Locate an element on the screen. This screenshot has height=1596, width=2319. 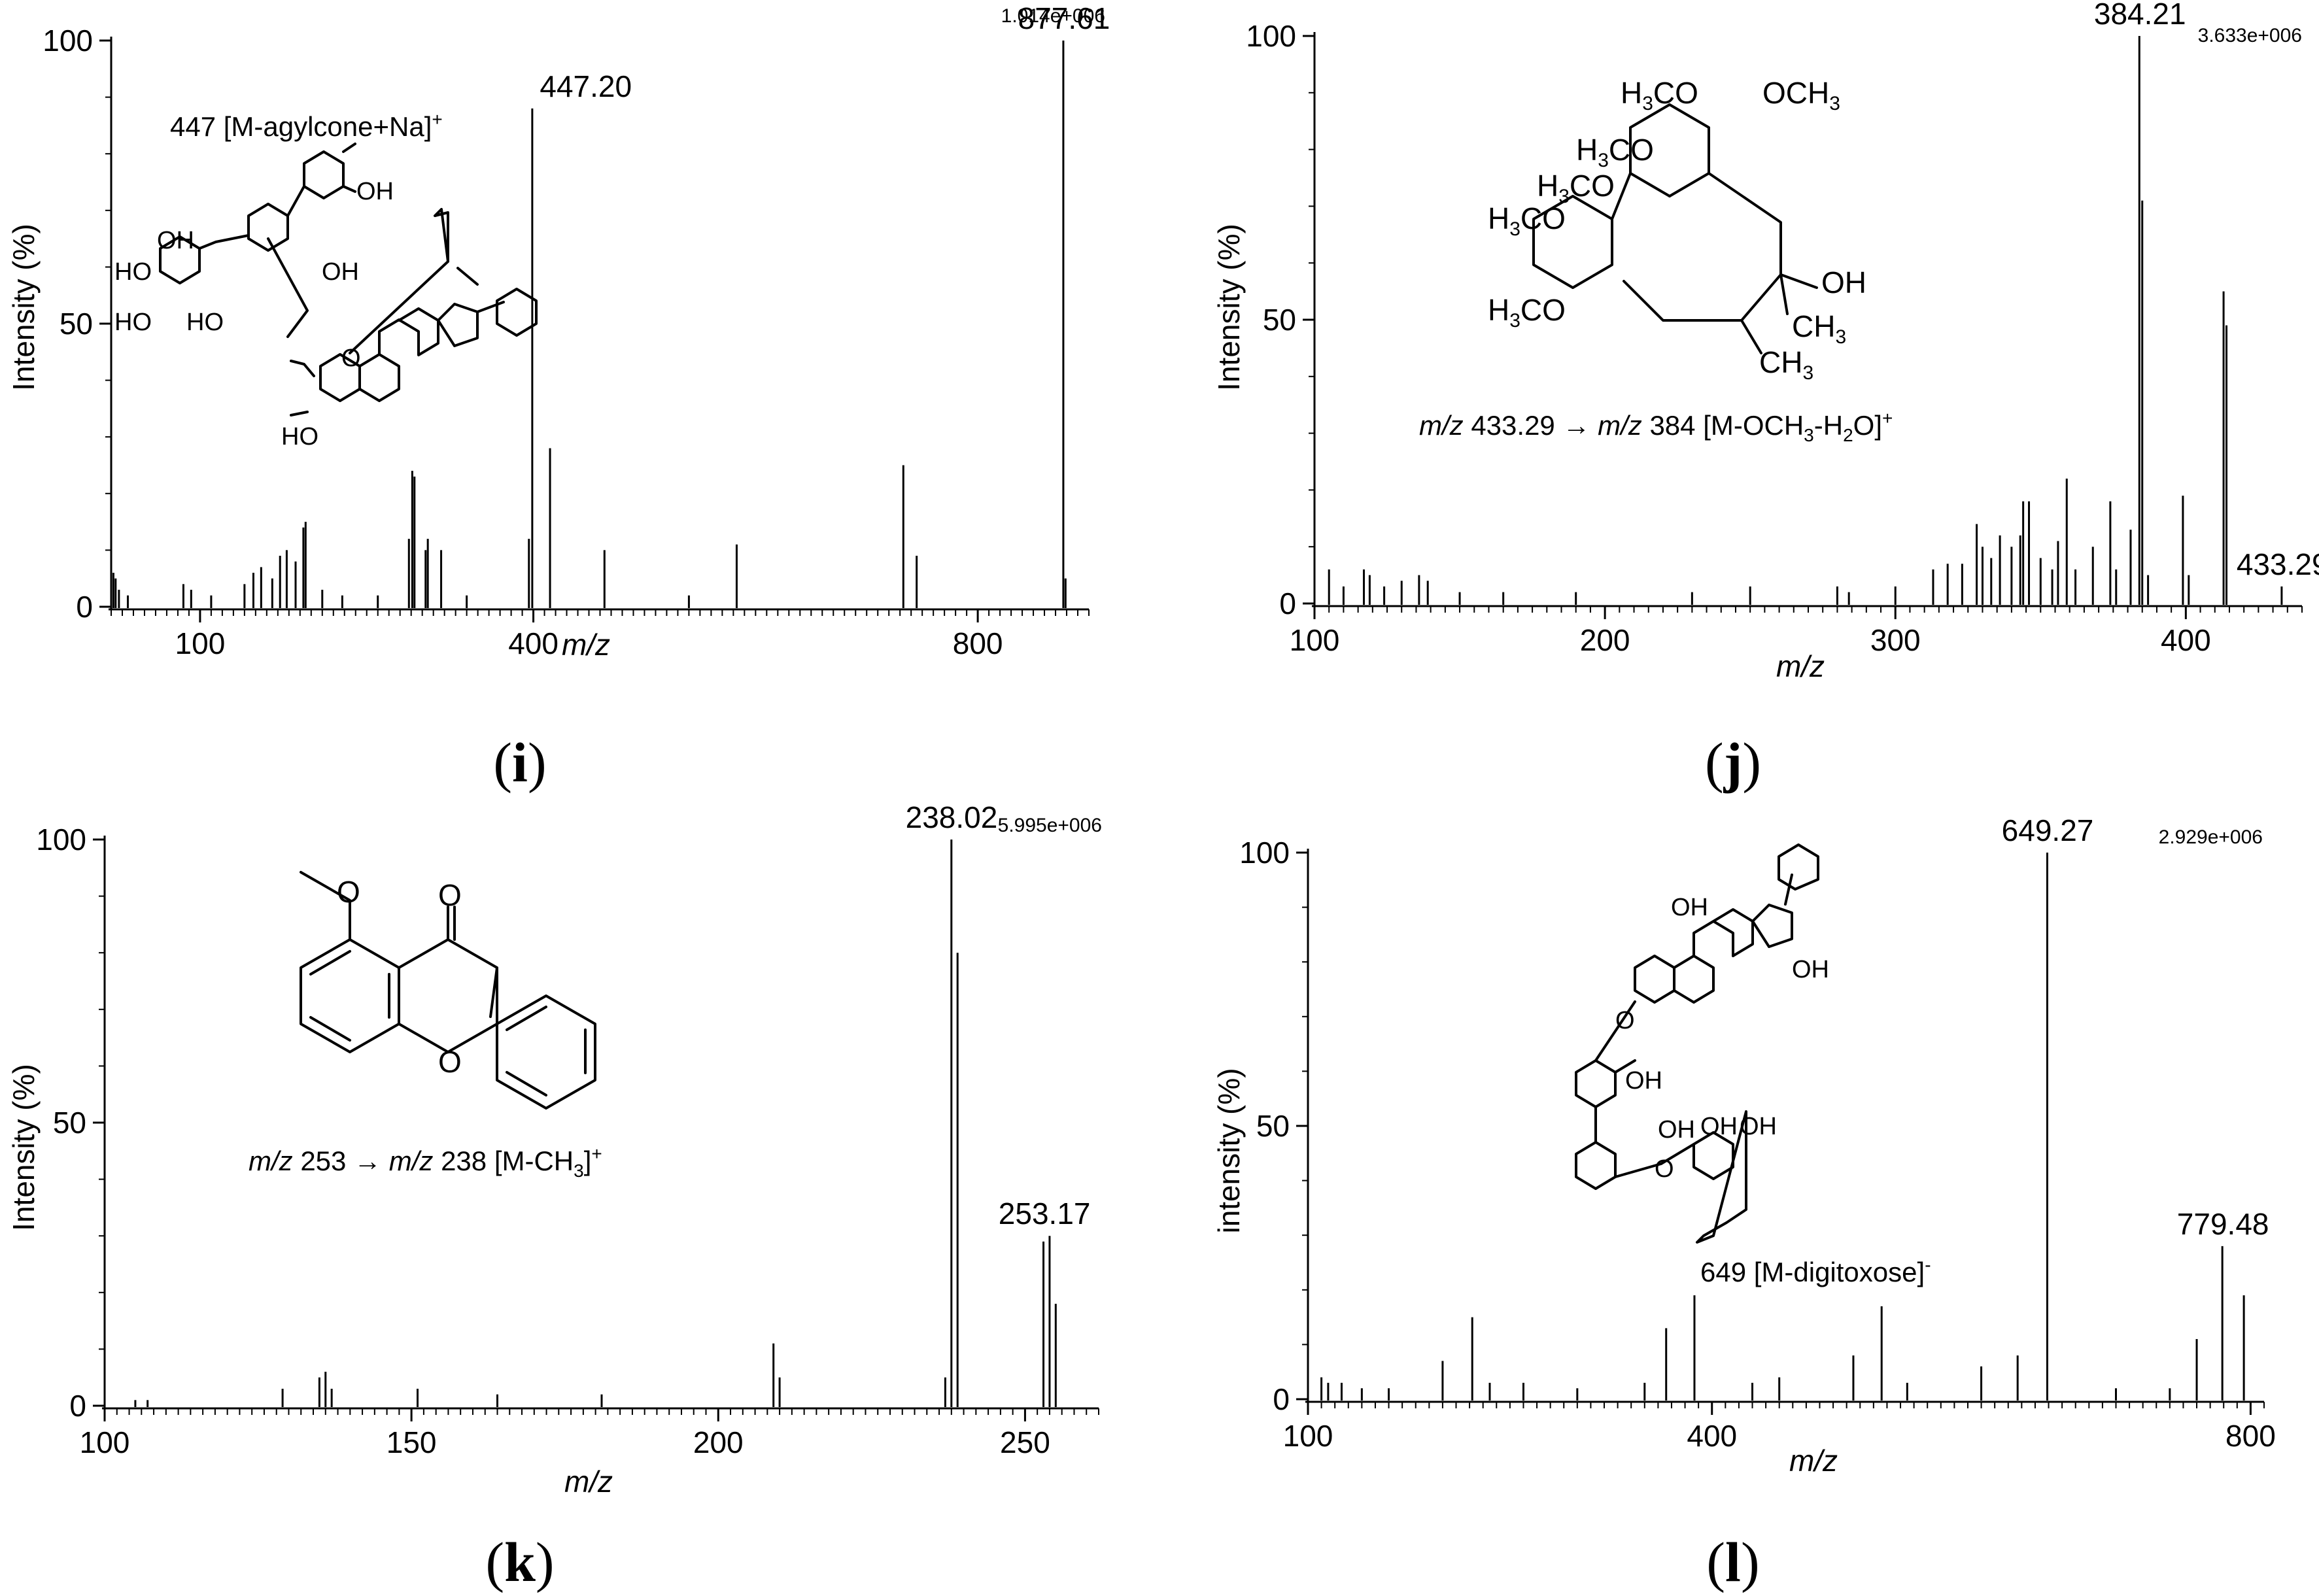
panel-i-y-tick-label: 0 is located at coordinates (84, 607).